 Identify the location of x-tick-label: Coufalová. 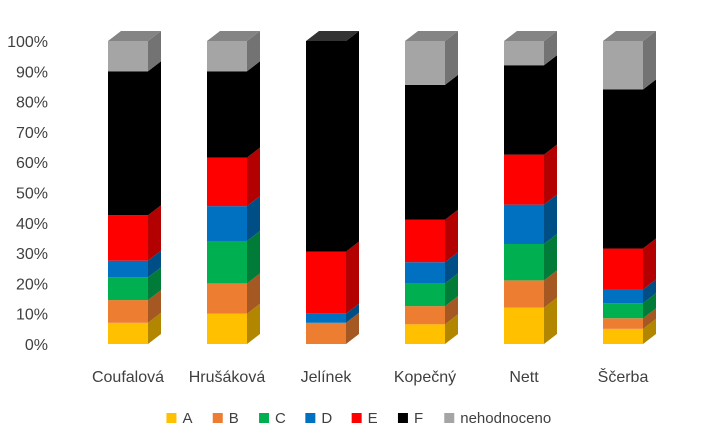
(128, 377).